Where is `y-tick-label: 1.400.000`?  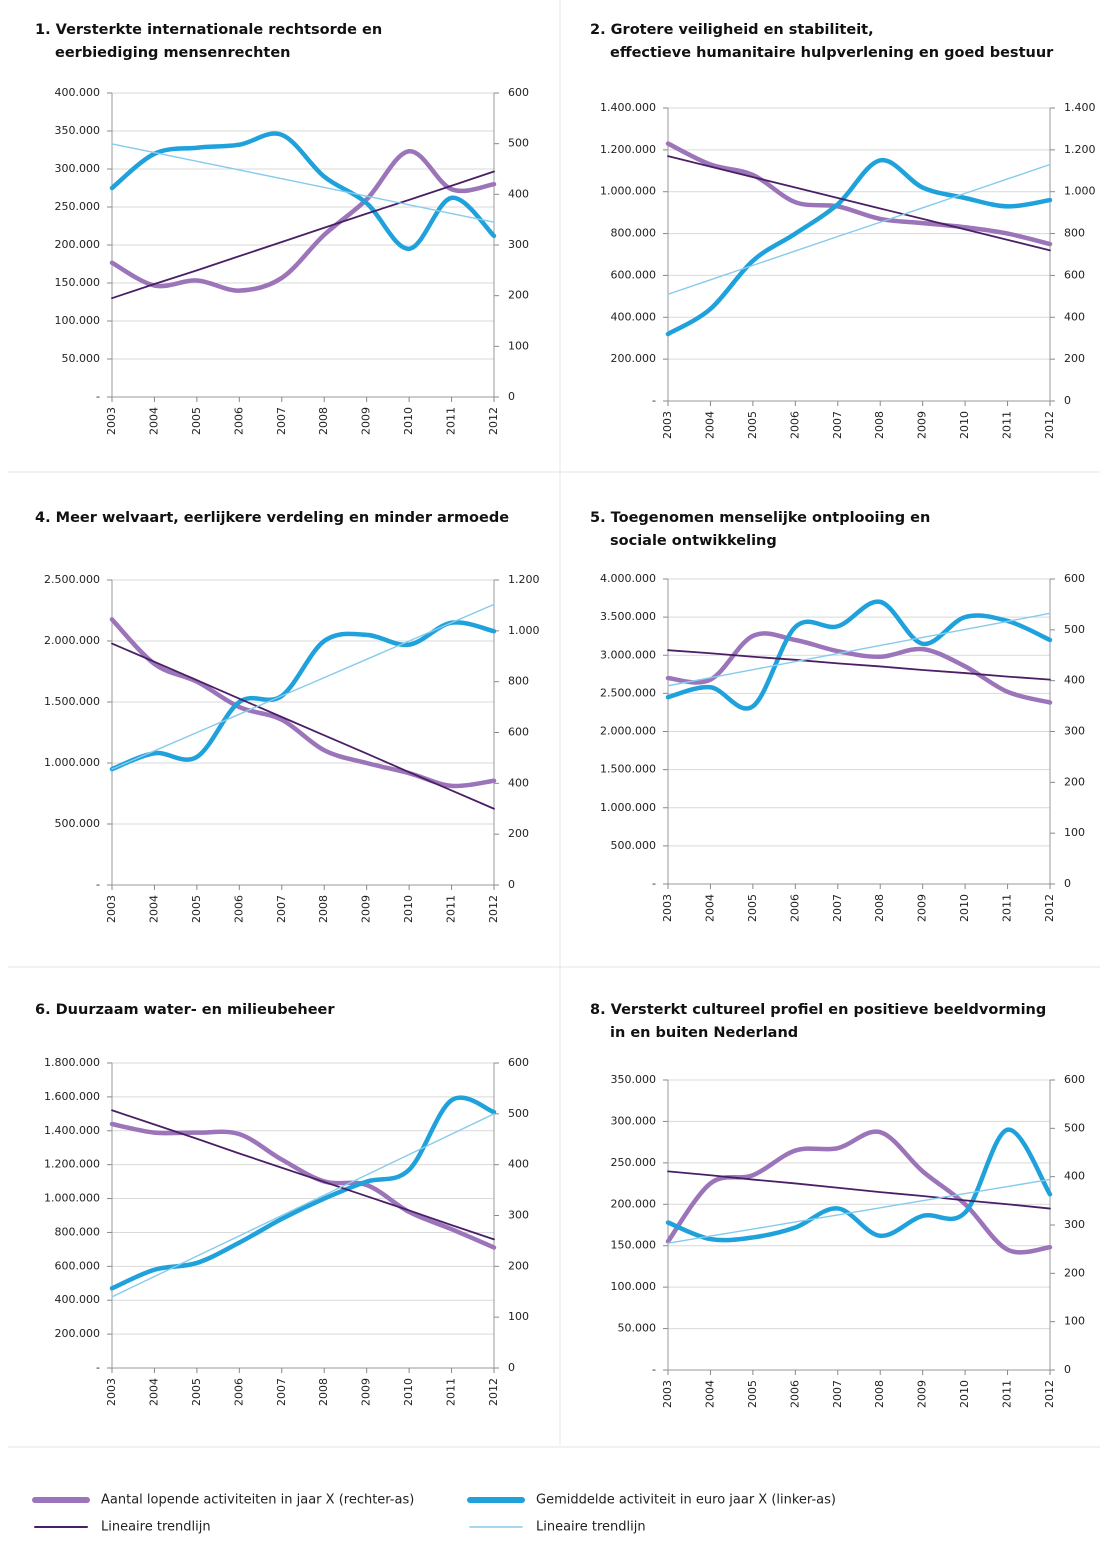 y-tick-label: 1.400.000 is located at coordinates (72, 1130).